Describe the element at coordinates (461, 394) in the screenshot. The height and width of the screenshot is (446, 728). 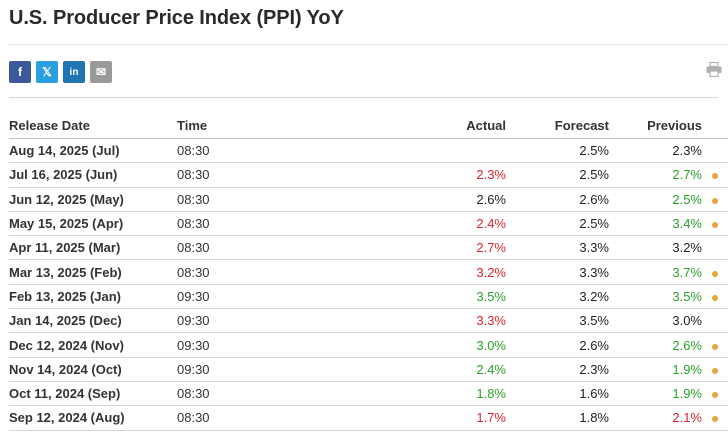
I see `actual-cell: 1.8%` at that location.